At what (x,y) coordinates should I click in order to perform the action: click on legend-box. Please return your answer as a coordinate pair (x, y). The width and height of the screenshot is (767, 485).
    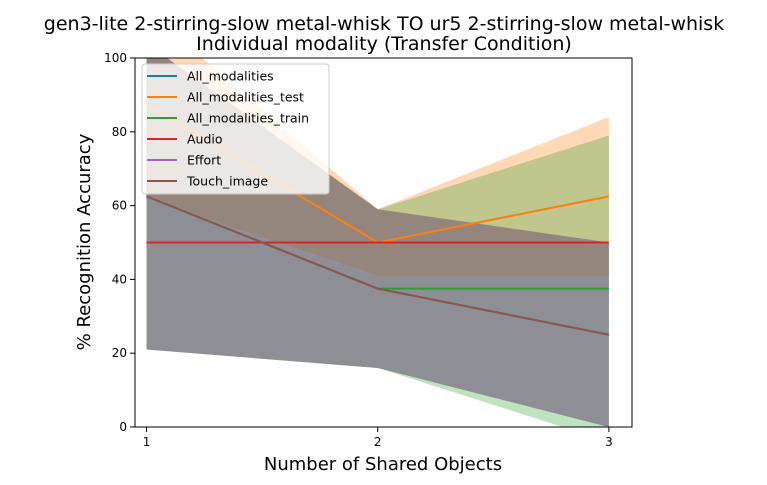
    Looking at the image, I should click on (235, 129).